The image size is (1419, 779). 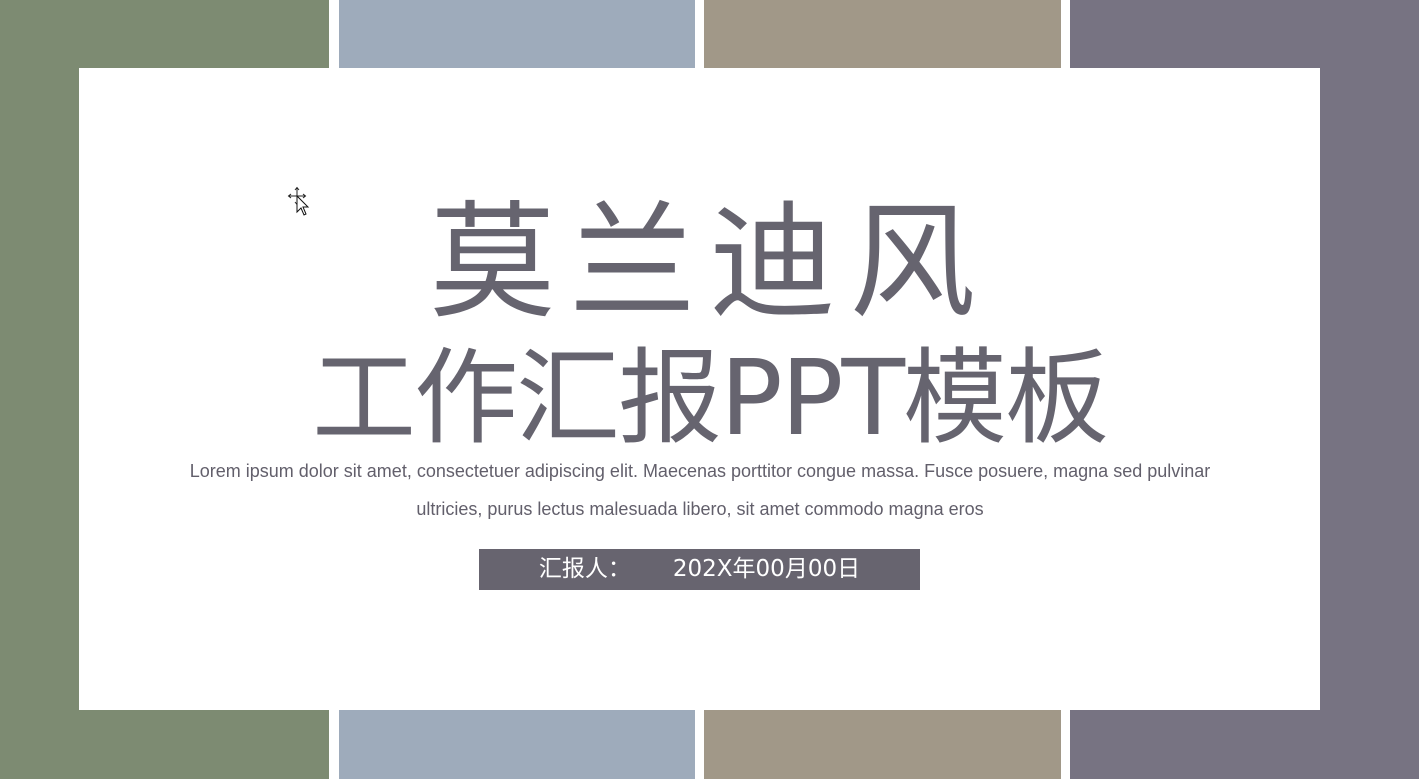 I want to click on slide-title-line-1: 莫兰迪风, so click(x=709, y=262).